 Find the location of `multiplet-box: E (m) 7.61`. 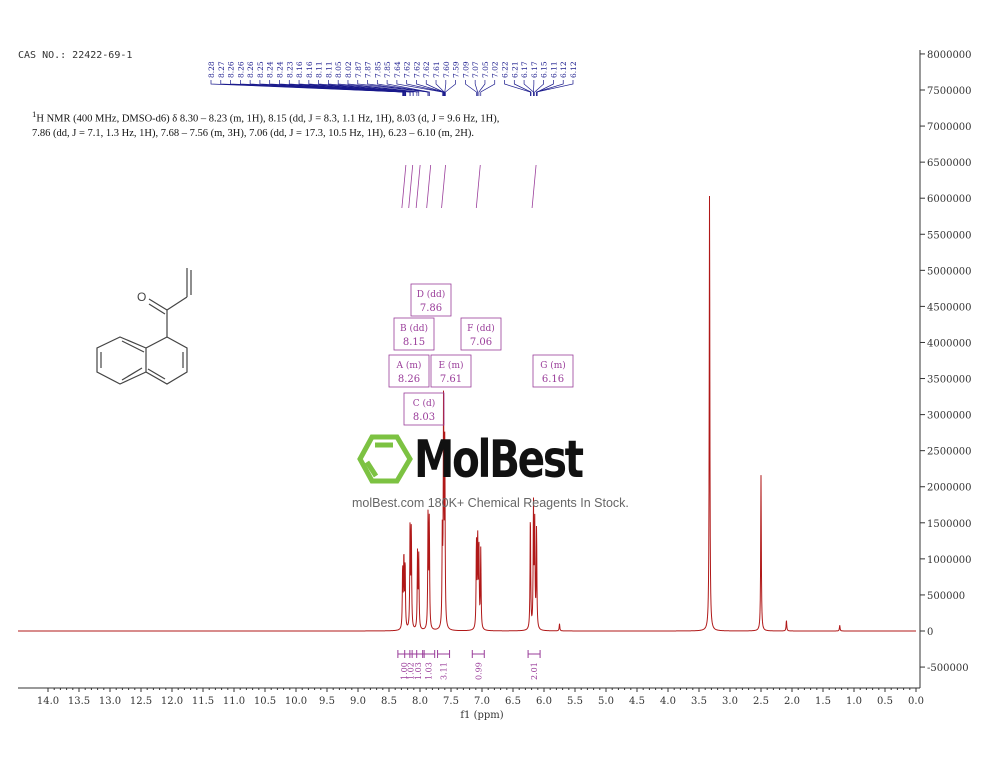

multiplet-box: E (m) 7.61 is located at coordinates (451, 371).